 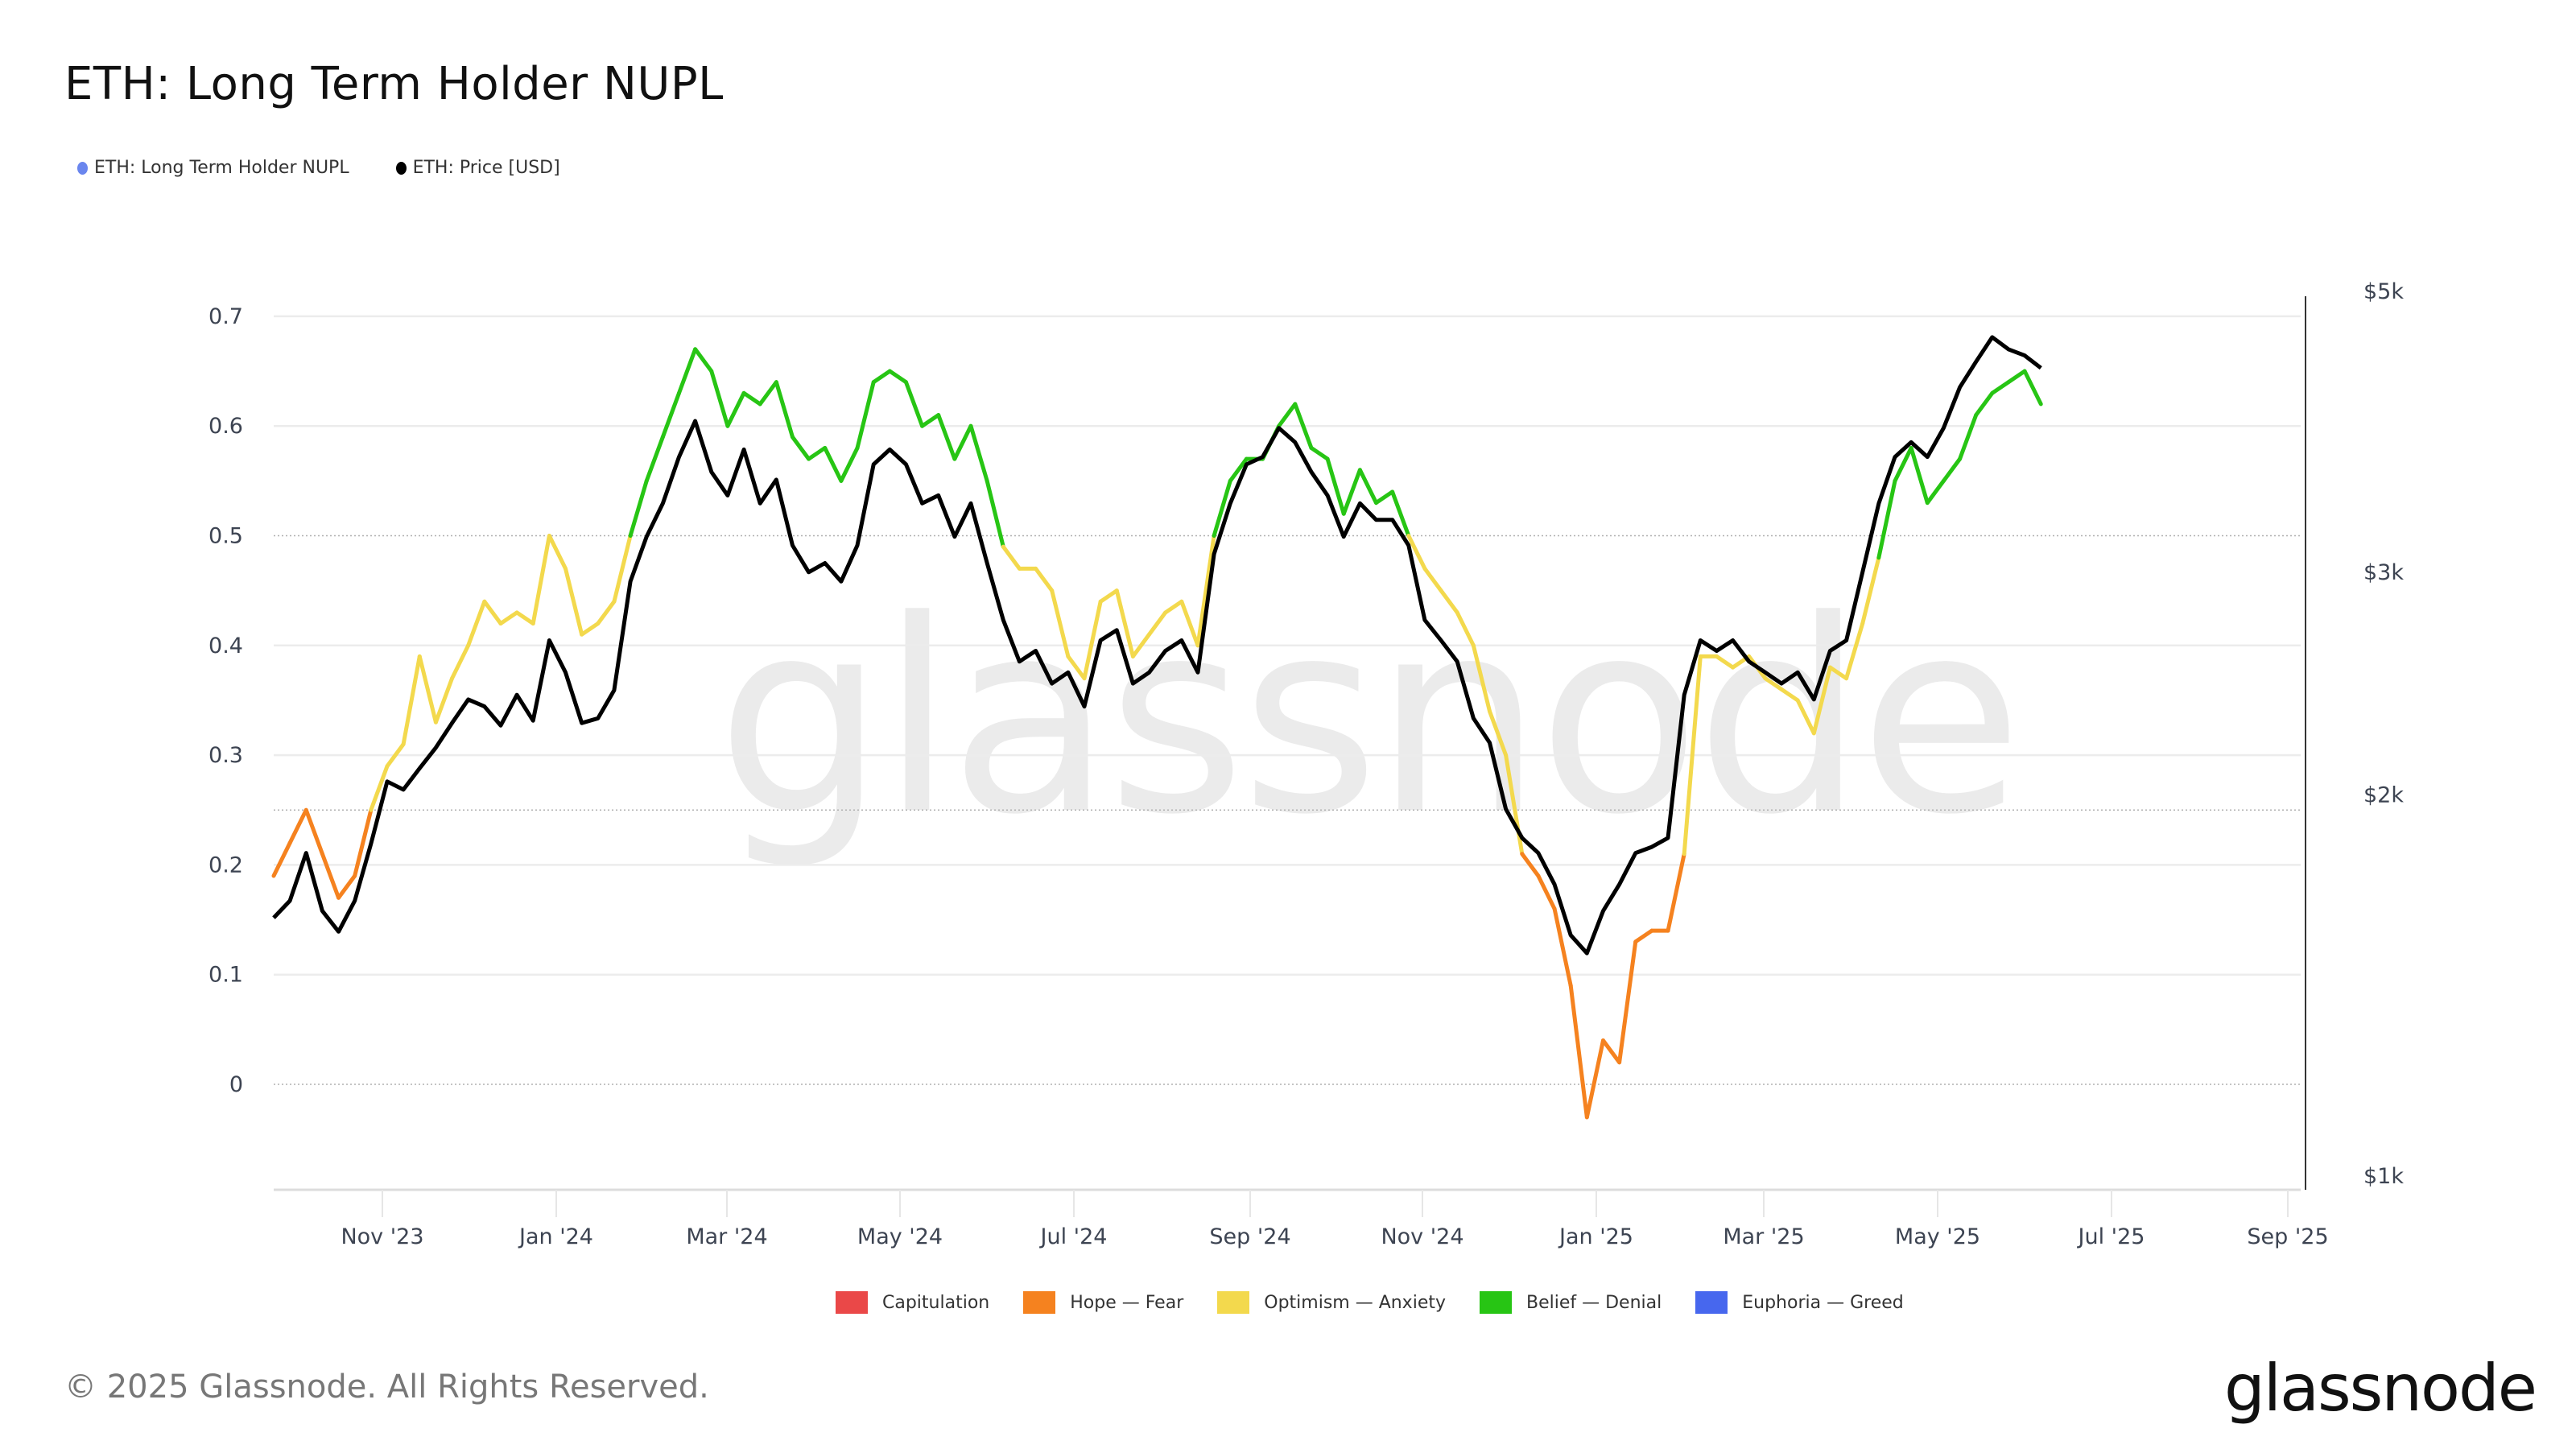 I want to click on x-tick-label: Nov '23, so click(x=382, y=1236).